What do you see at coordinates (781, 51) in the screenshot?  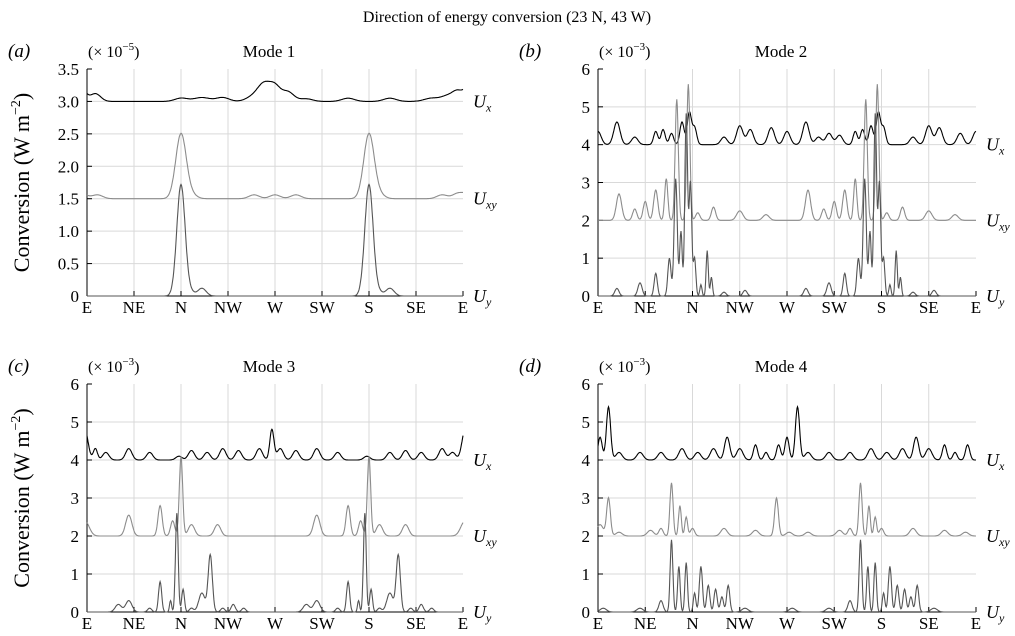 I see `panel-title: Mode 2` at bounding box center [781, 51].